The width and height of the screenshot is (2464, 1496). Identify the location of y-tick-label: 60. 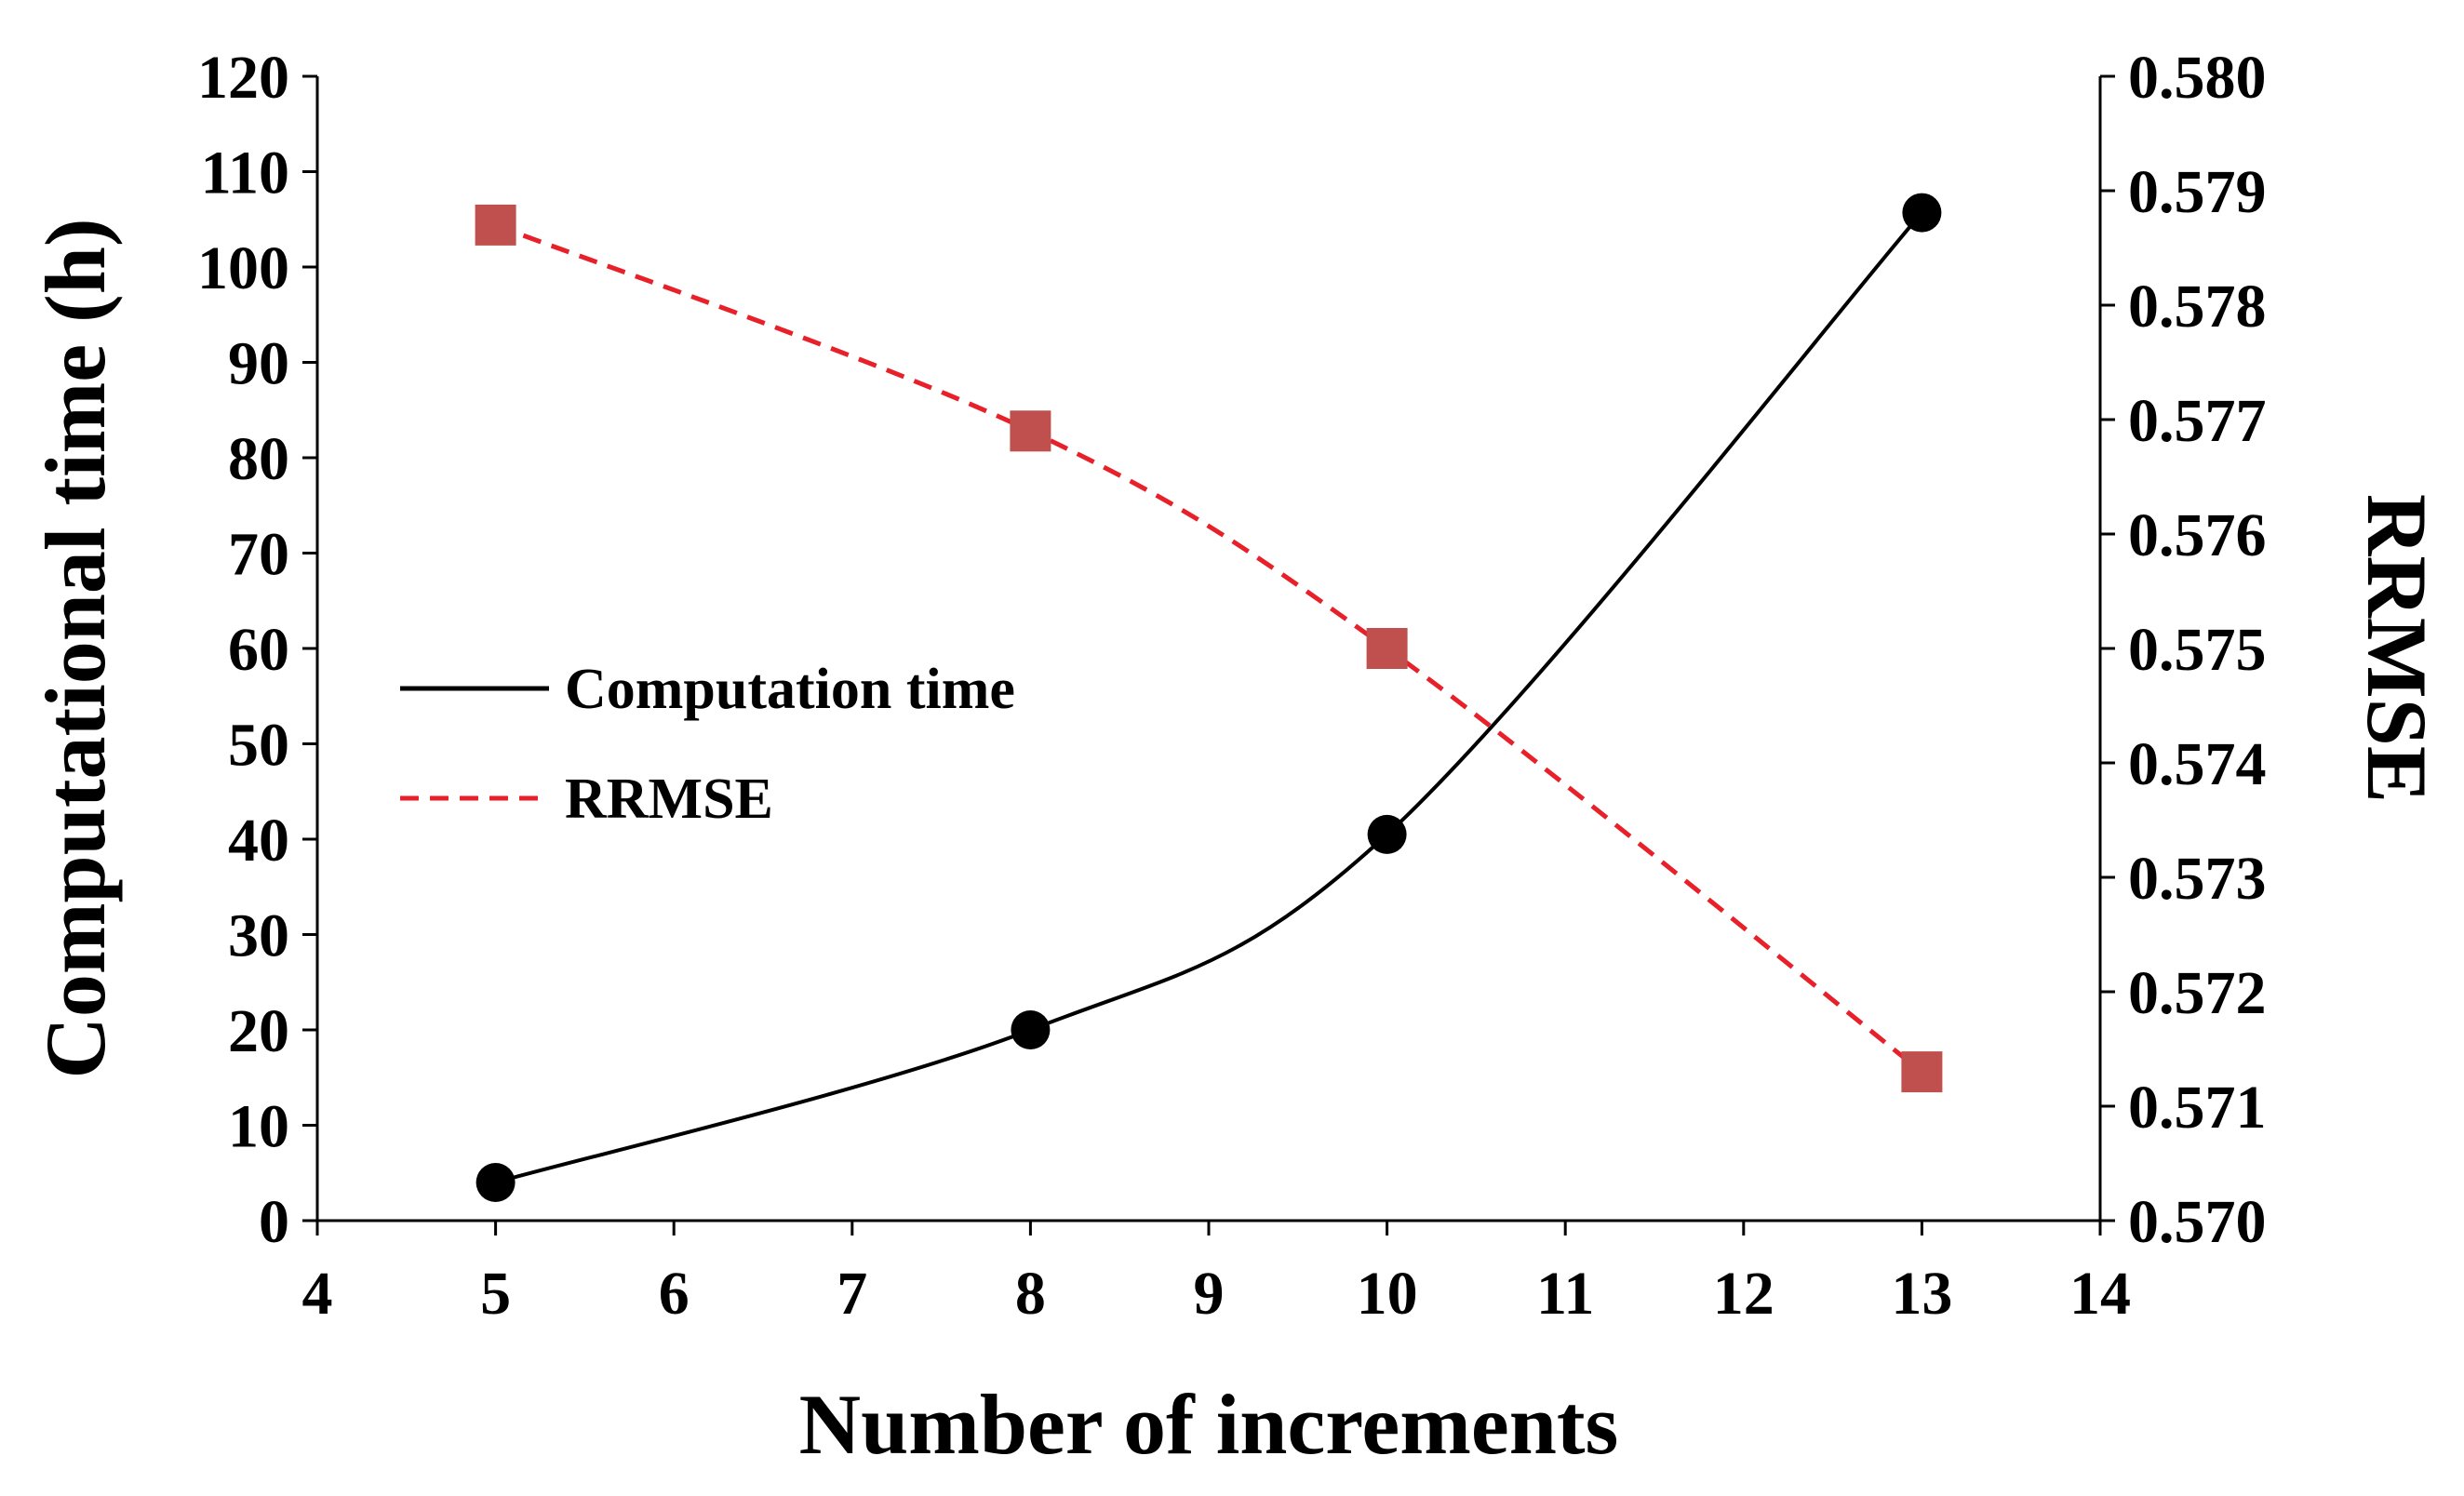
(258, 650).